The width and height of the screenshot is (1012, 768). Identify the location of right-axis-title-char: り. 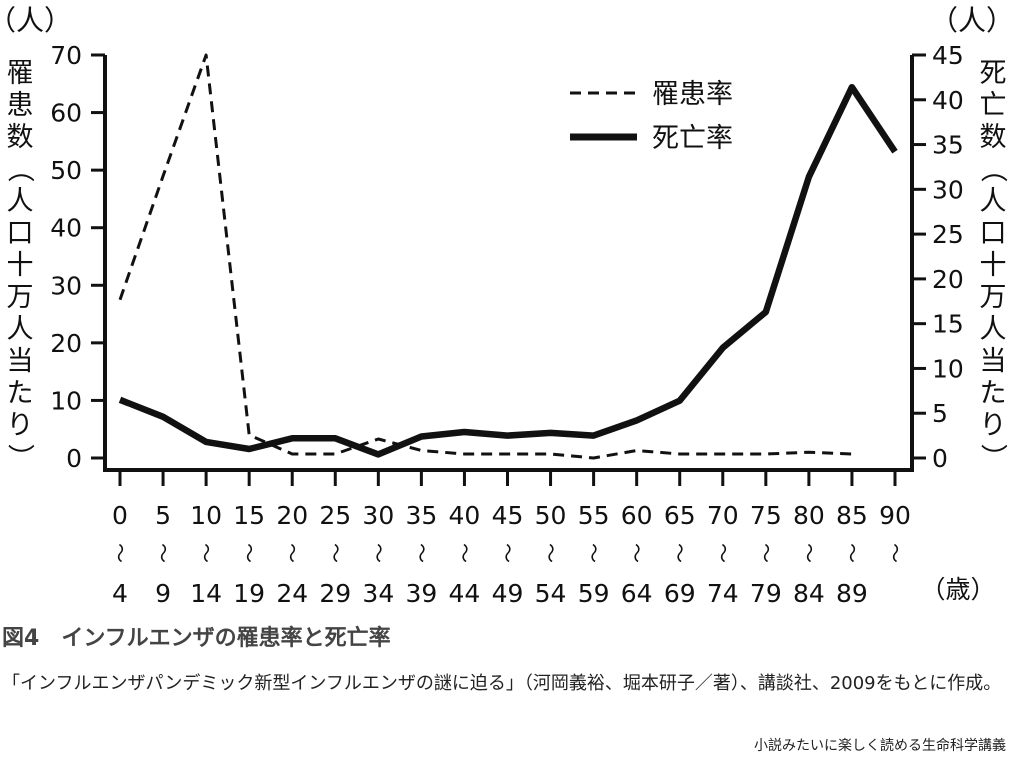
(993, 425).